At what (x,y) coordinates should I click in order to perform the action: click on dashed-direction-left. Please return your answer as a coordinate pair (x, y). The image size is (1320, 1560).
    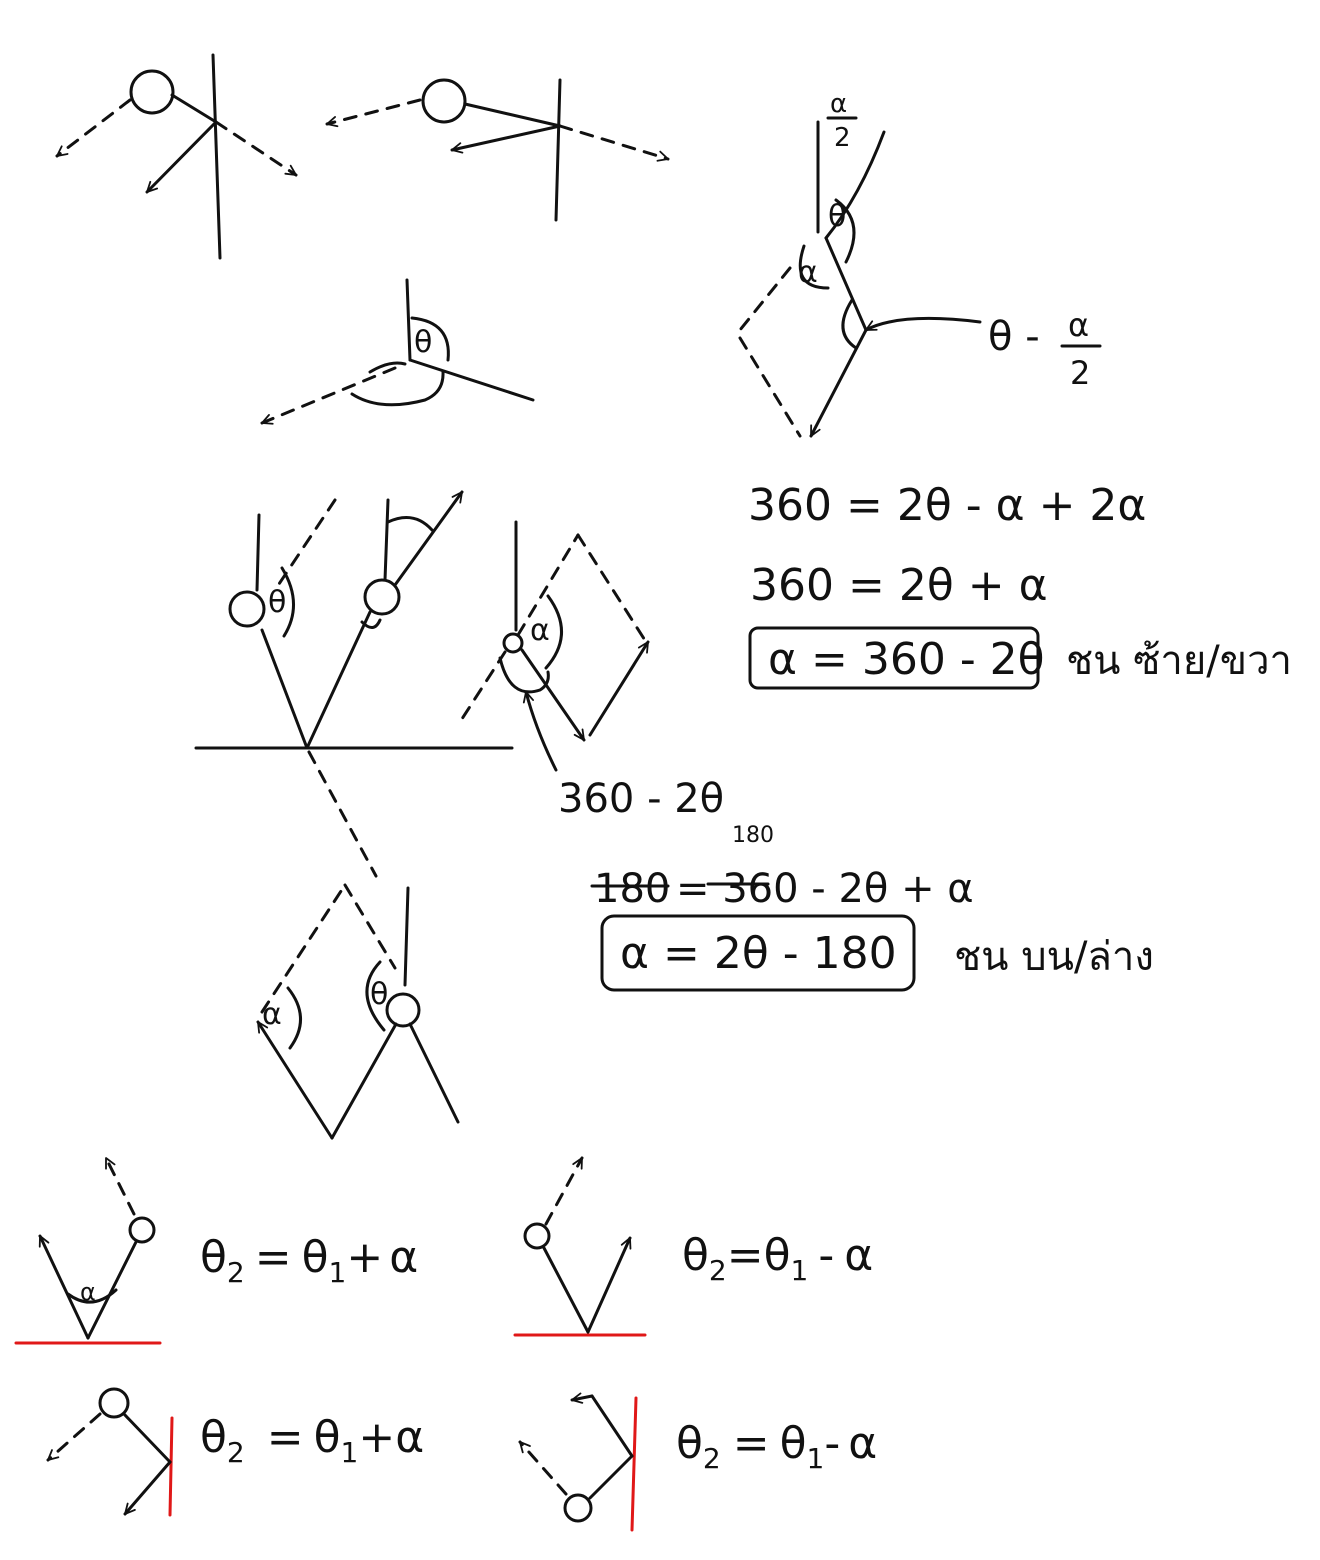
    Looking at the image, I should click on (305, 545).